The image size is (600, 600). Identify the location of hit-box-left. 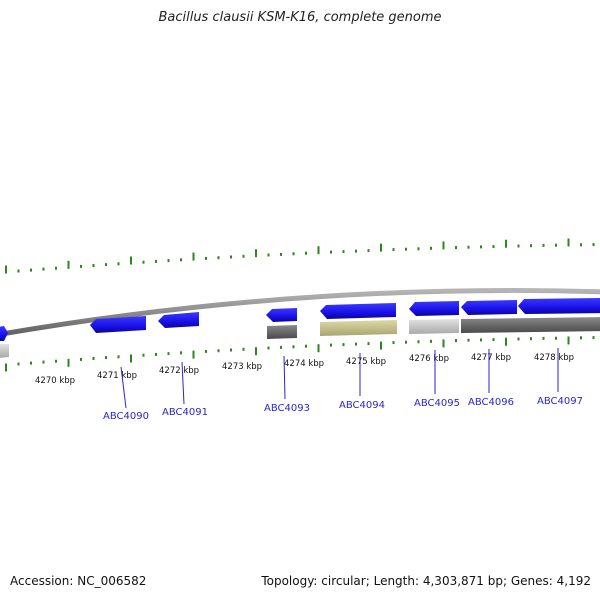
(4, 351).